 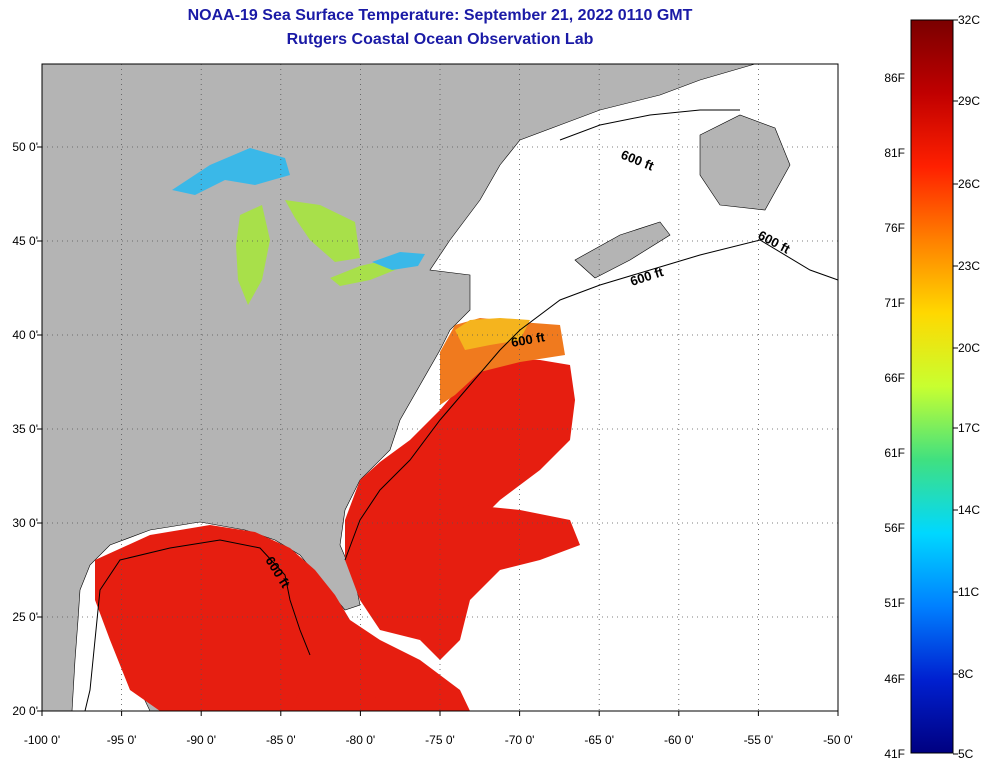 I want to click on colorbar-celsius-label: 11C, so click(x=968, y=592).